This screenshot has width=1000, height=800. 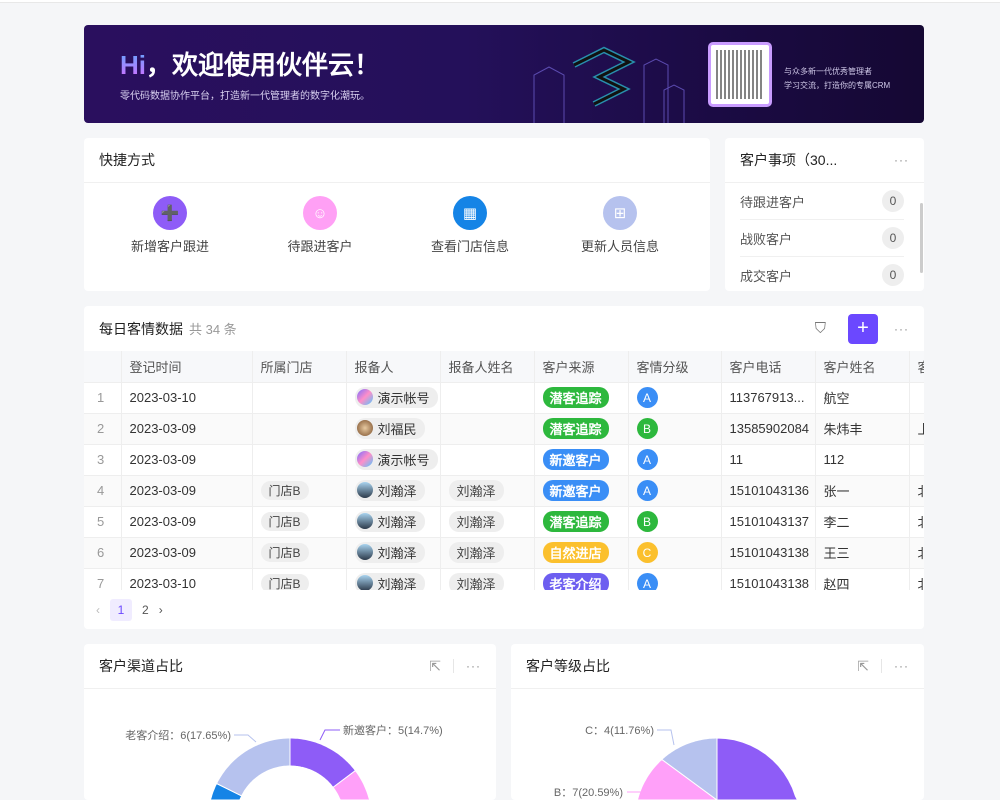 I want to click on channel-chart-panel: 客户渠道占比 ⇱ ··· 新邀客户：5(14.7%) 老客介绍：6(17.65%), so click(x=290, y=722).